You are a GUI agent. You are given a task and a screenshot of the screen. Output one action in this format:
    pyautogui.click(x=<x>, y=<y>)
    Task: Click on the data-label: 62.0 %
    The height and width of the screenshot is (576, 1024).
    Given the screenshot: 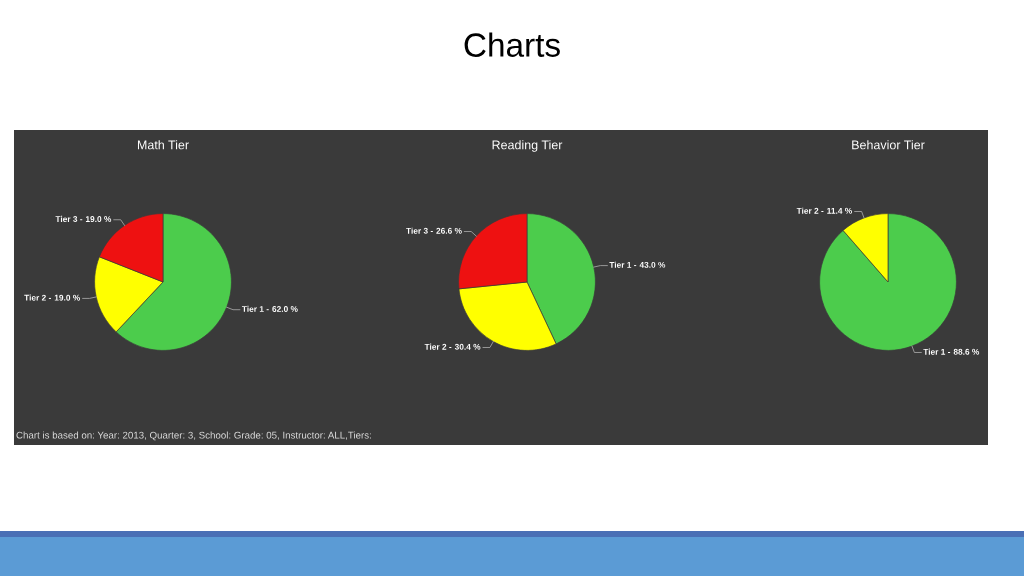 What is the action you would take?
    pyautogui.click(x=285, y=309)
    